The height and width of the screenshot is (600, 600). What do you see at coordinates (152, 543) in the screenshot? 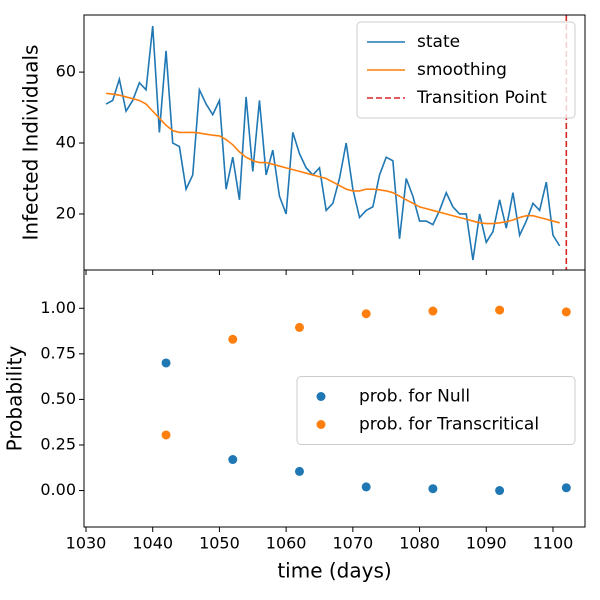
I see `x-tick-label: 1040` at bounding box center [152, 543].